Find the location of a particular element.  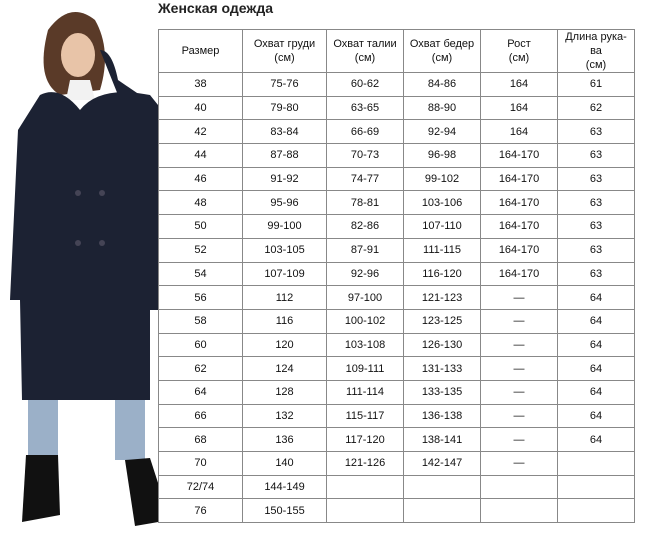

table-cell: 121-123 is located at coordinates (442, 297).